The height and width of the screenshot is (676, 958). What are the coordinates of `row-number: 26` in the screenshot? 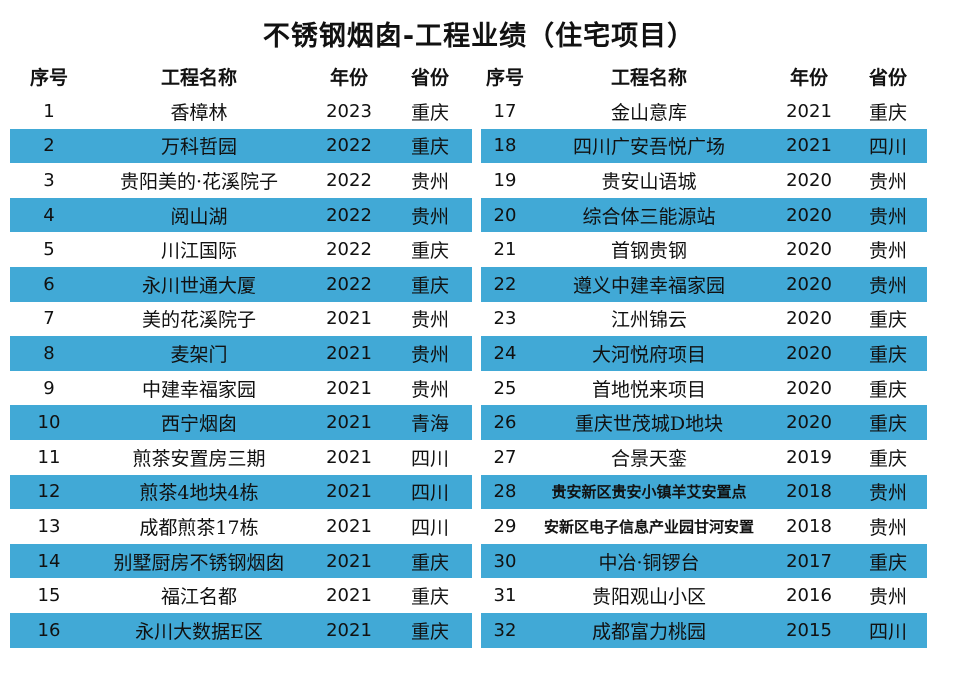 It's located at (505, 422).